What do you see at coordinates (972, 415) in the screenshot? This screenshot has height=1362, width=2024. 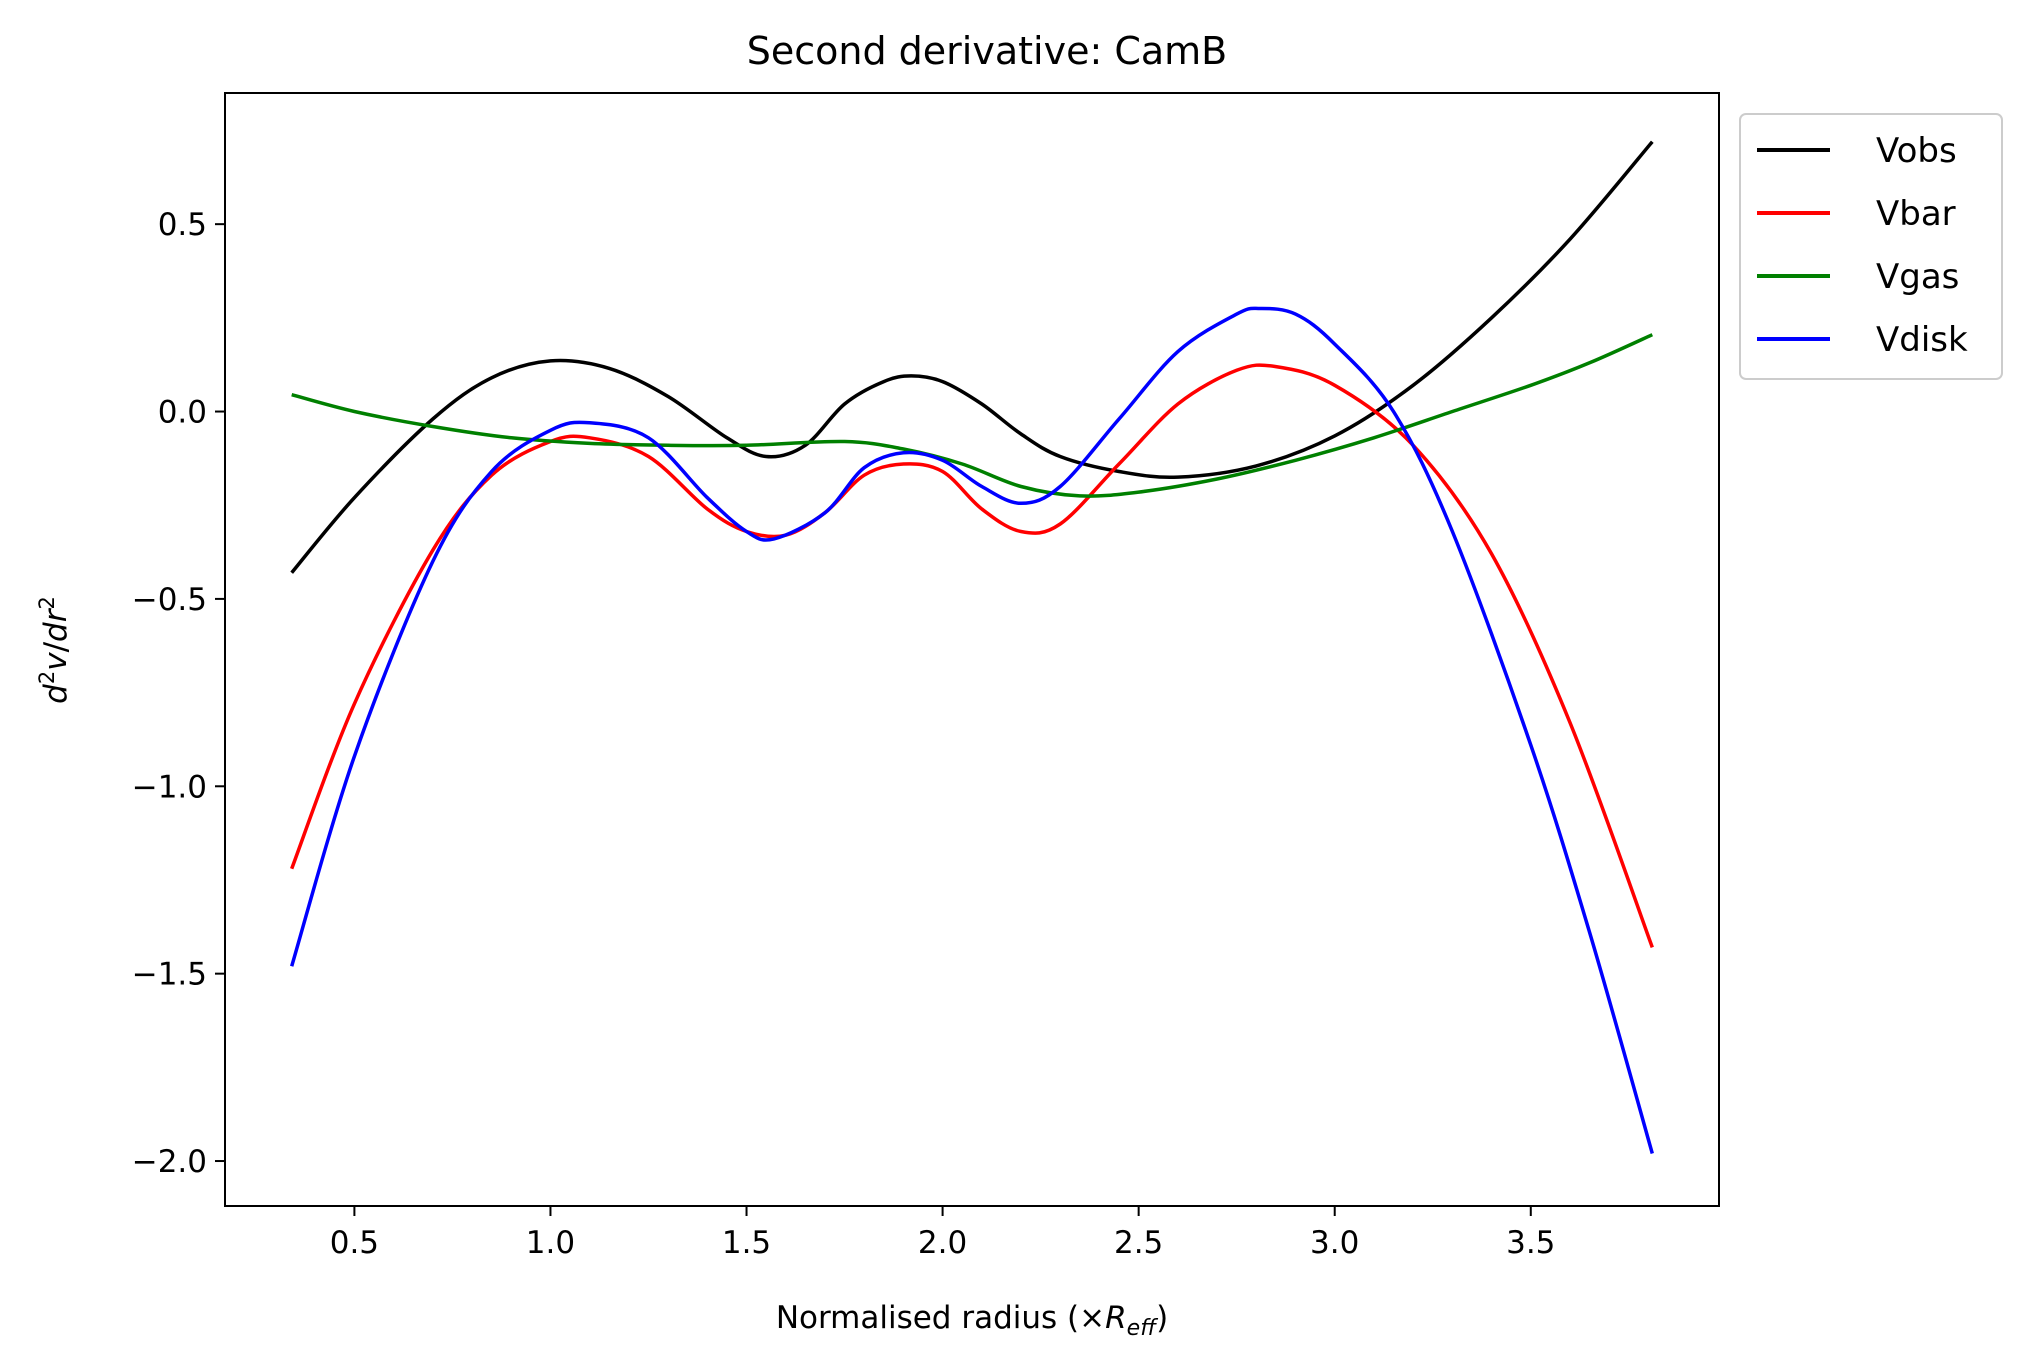 I see `series-line-vgas` at bounding box center [972, 415].